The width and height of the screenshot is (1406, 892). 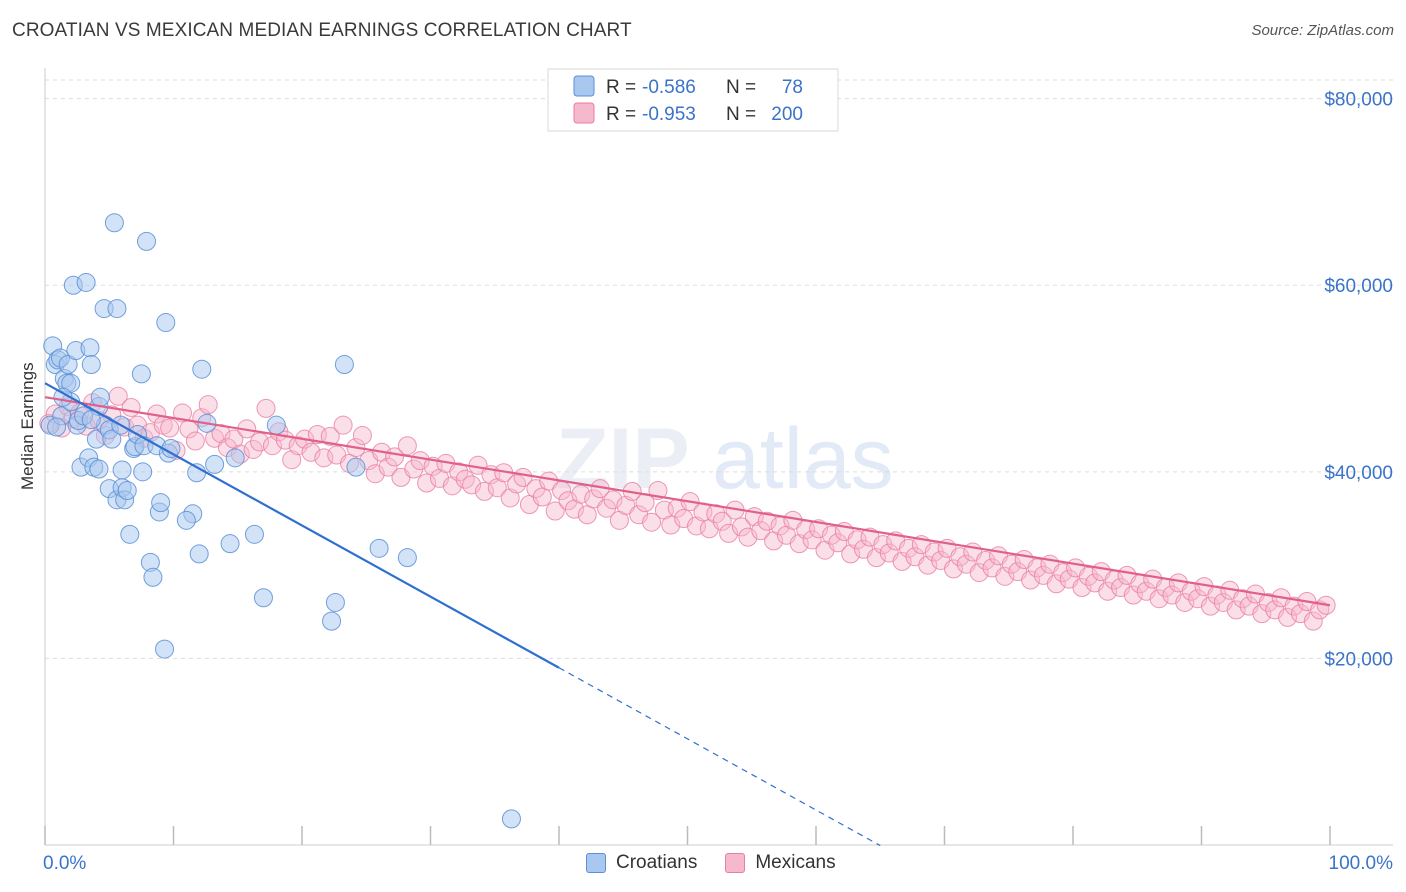 What do you see at coordinates (1322, 30) in the screenshot?
I see `chart-source: Source: ZipAtlas.com` at bounding box center [1322, 30].